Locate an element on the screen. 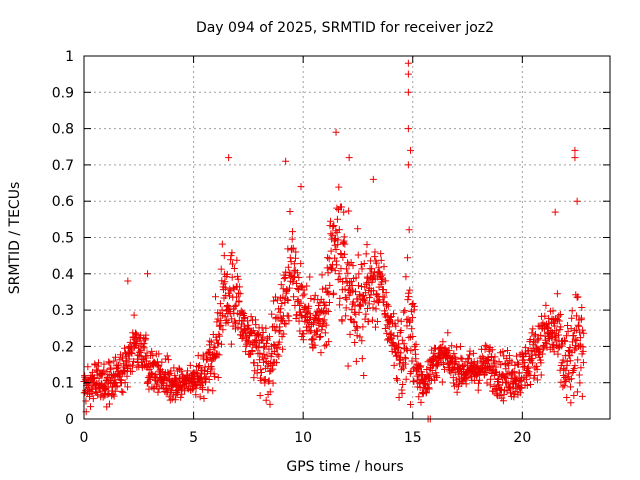 This screenshot has height=480, width=640. x-tick-label: 10 is located at coordinates (303, 438).